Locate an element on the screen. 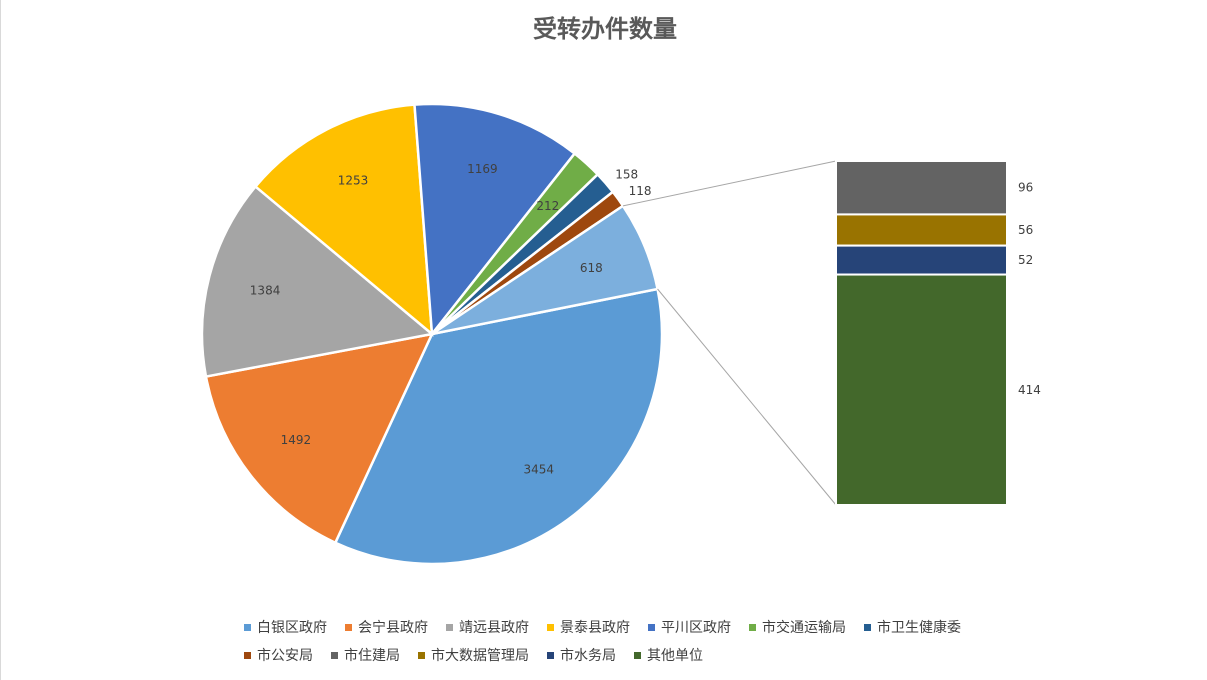 This screenshot has width=1207, height=680. legend-label: 靖远县政府 is located at coordinates (494, 628).